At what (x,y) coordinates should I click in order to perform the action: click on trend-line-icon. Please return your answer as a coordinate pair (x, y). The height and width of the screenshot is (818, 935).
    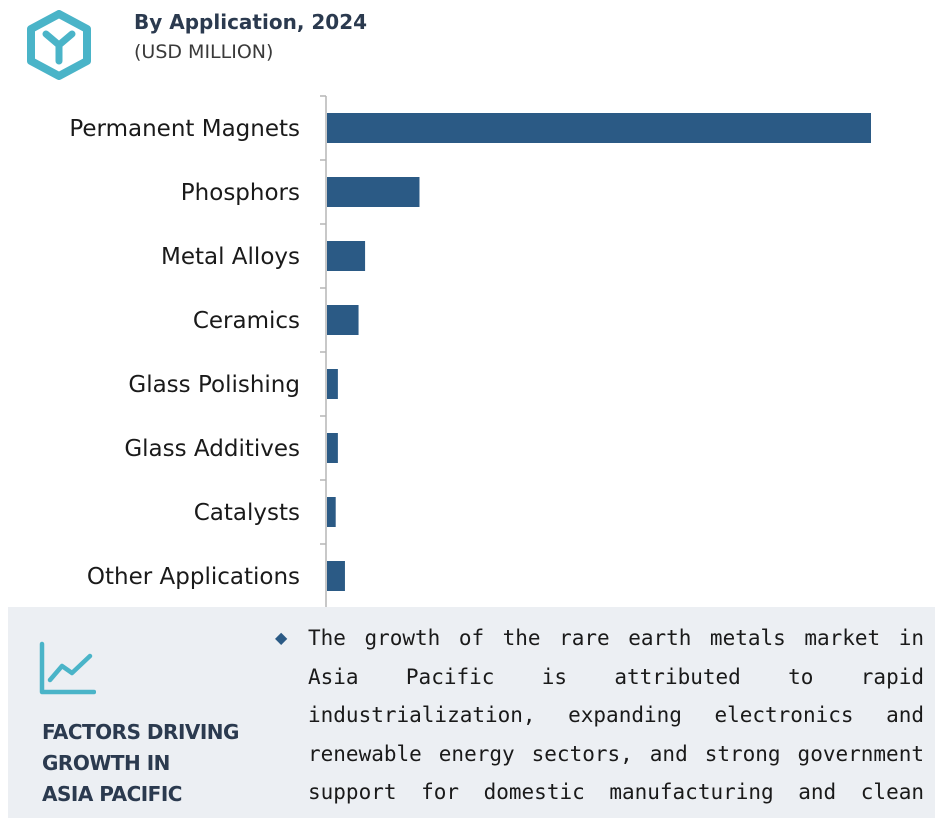
    Looking at the image, I should click on (67, 668).